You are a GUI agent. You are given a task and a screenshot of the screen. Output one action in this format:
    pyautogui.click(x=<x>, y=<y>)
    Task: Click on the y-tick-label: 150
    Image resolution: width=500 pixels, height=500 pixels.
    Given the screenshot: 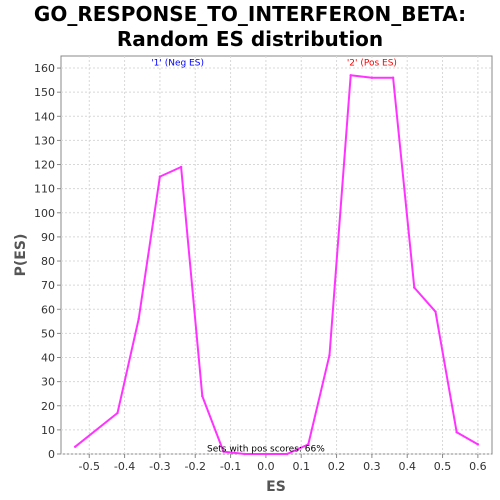 What is the action you would take?
    pyautogui.click(x=44, y=92)
    